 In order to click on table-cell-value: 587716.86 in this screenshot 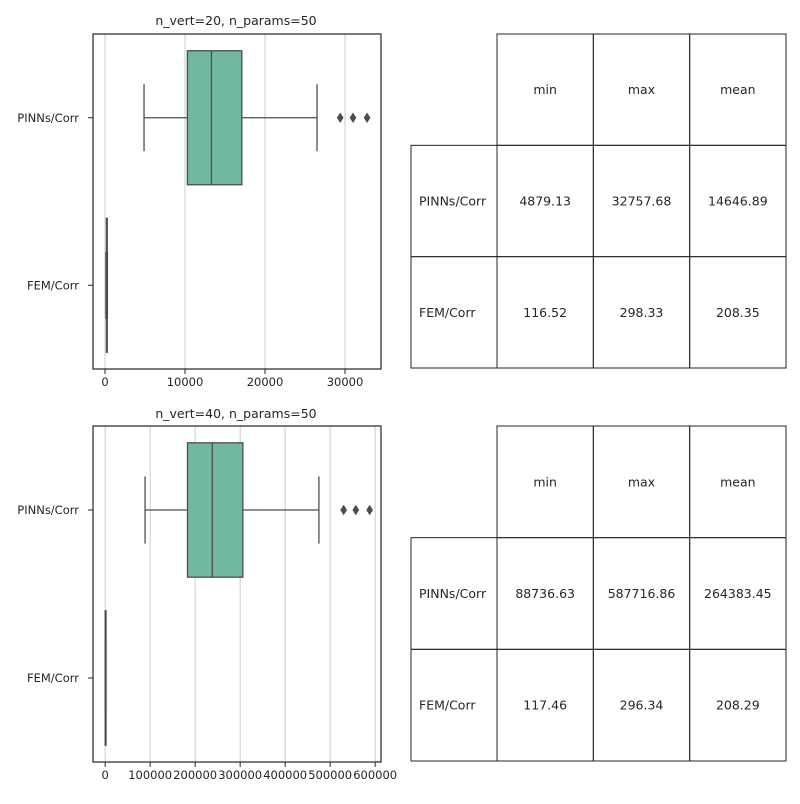, I will do `click(642, 593)`.